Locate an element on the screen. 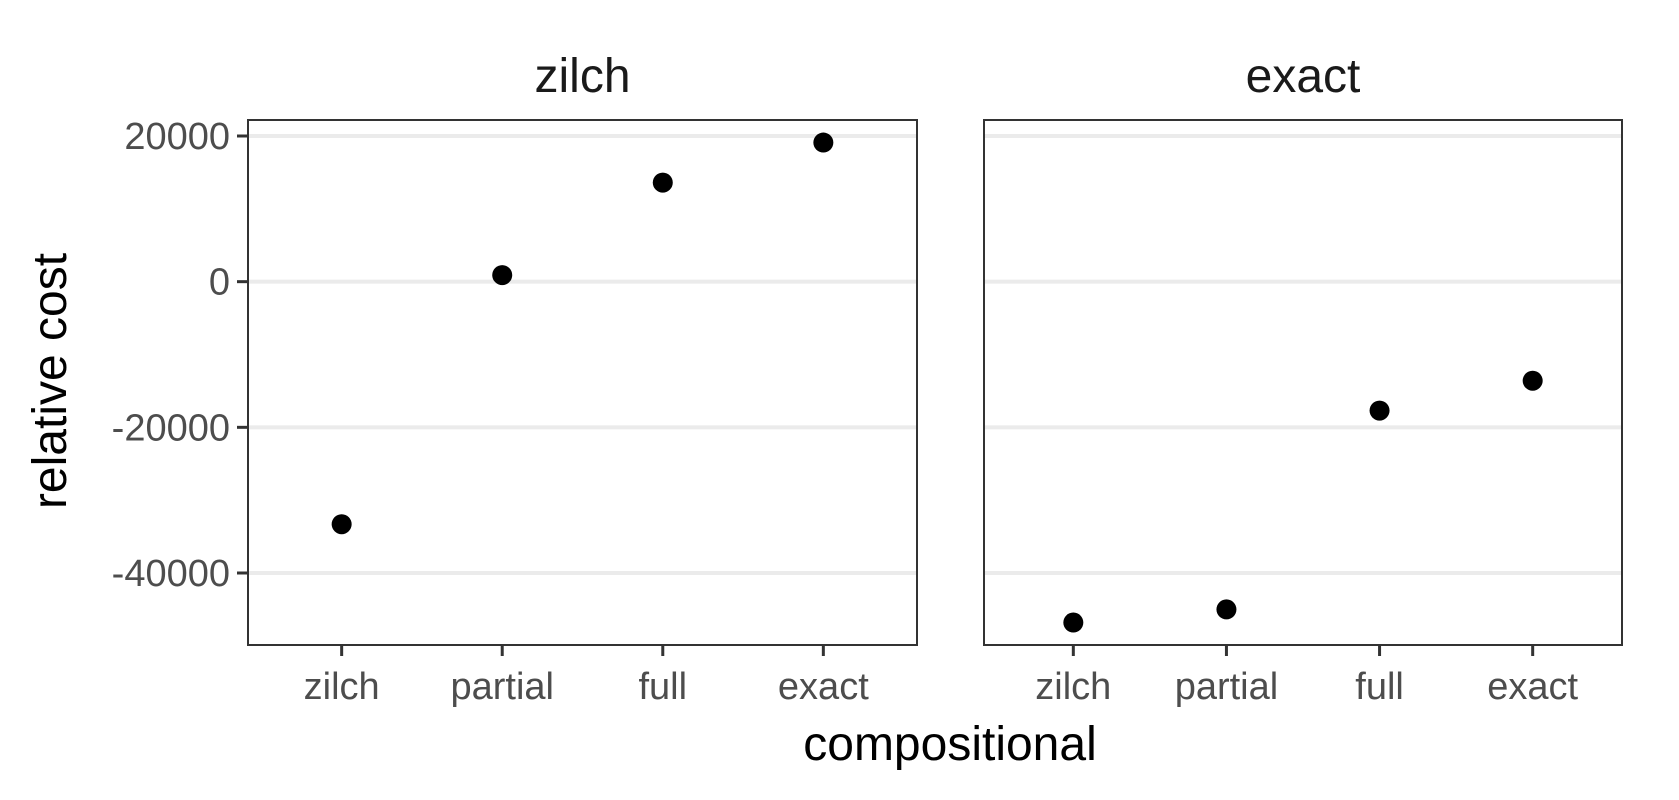  panel-exact-point-exact is located at coordinates (1532, 380).